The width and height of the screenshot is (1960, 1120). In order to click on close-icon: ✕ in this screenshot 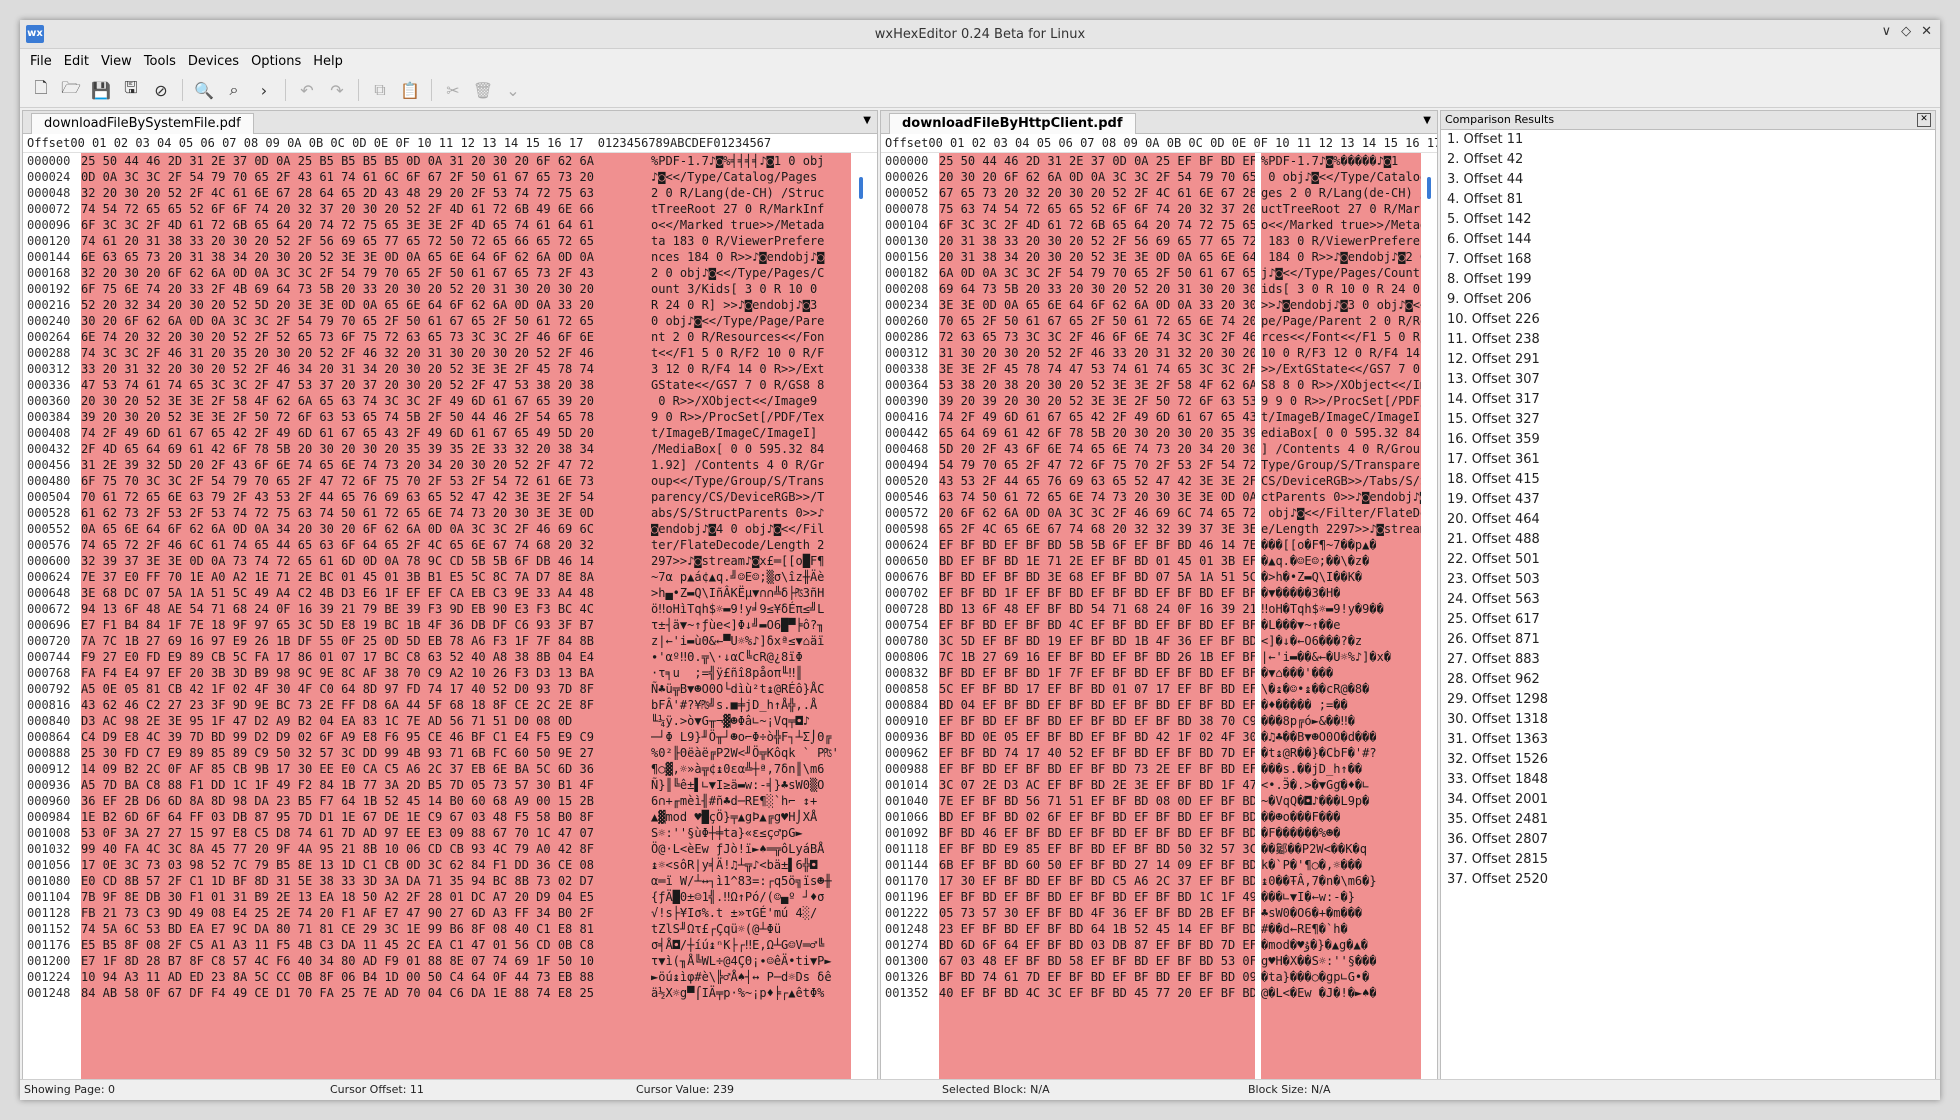, I will do `click(1924, 120)`.